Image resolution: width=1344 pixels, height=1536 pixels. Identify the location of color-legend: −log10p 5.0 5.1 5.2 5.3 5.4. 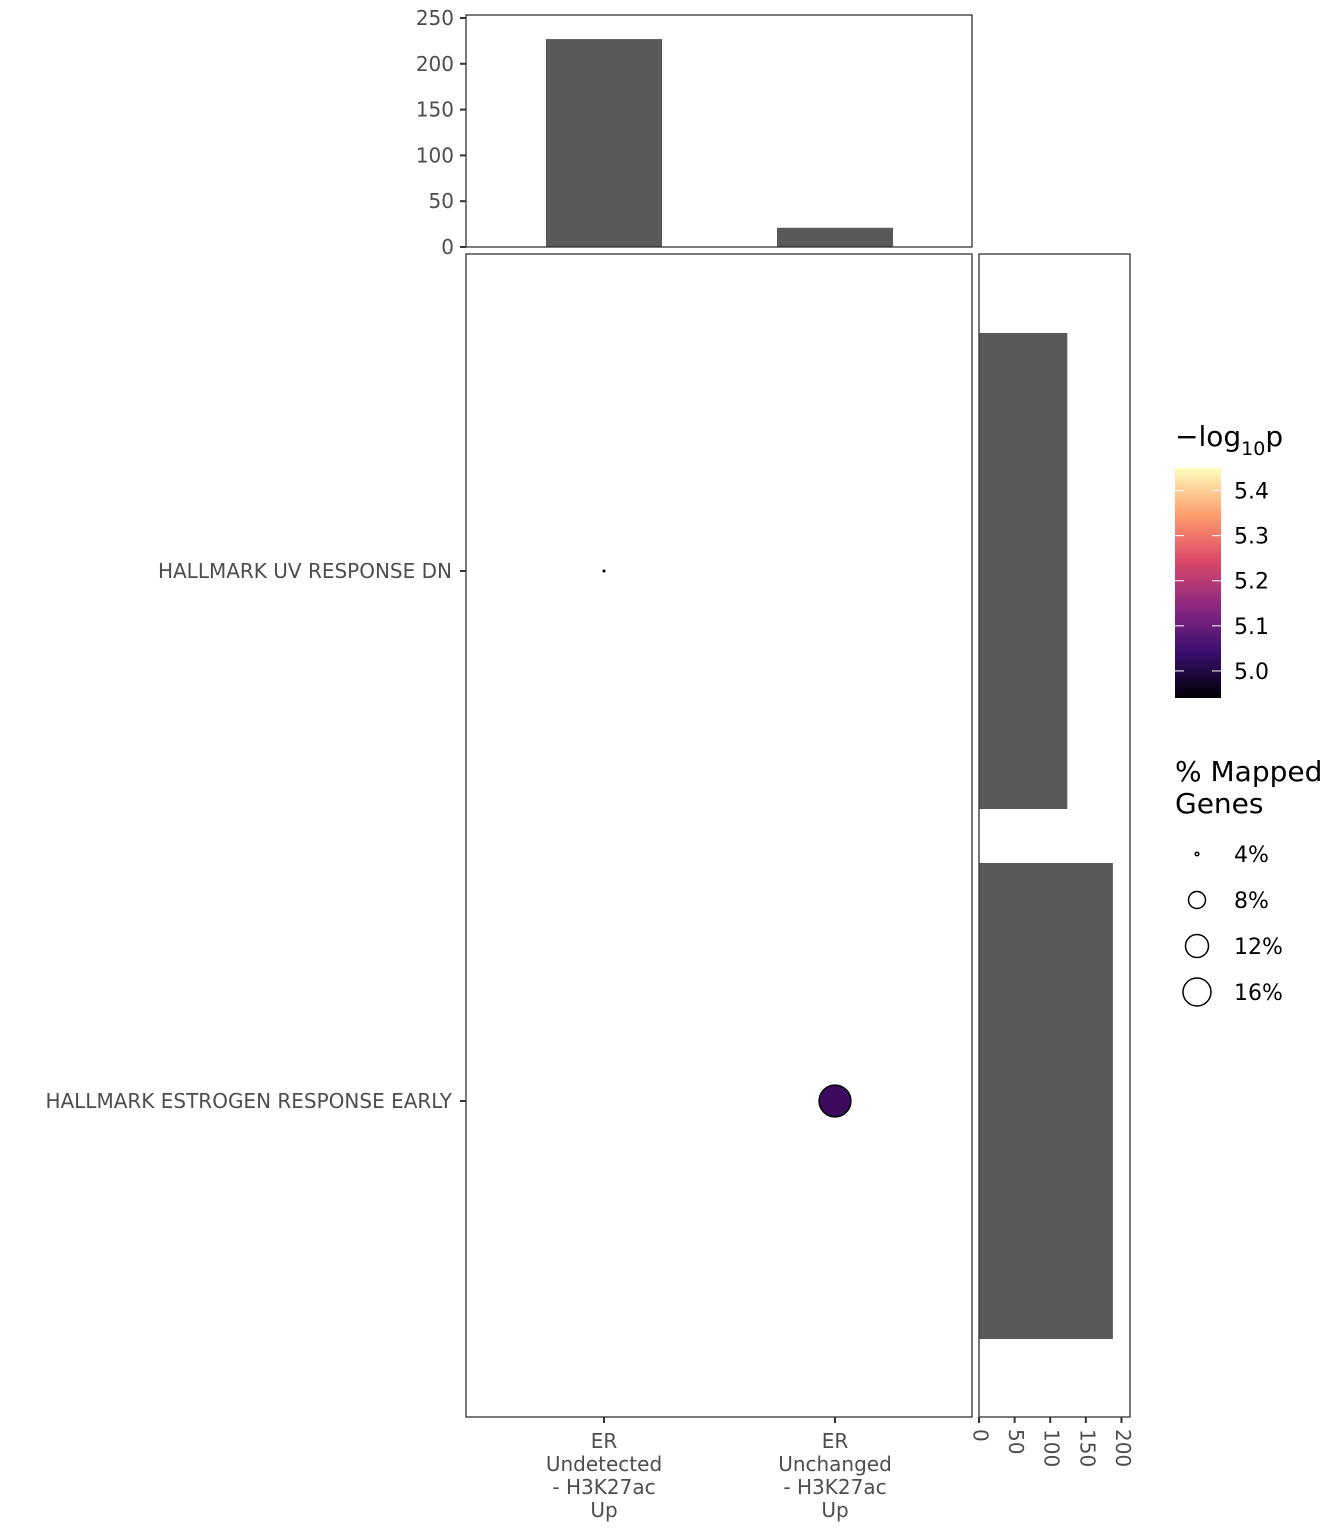
(1229, 559).